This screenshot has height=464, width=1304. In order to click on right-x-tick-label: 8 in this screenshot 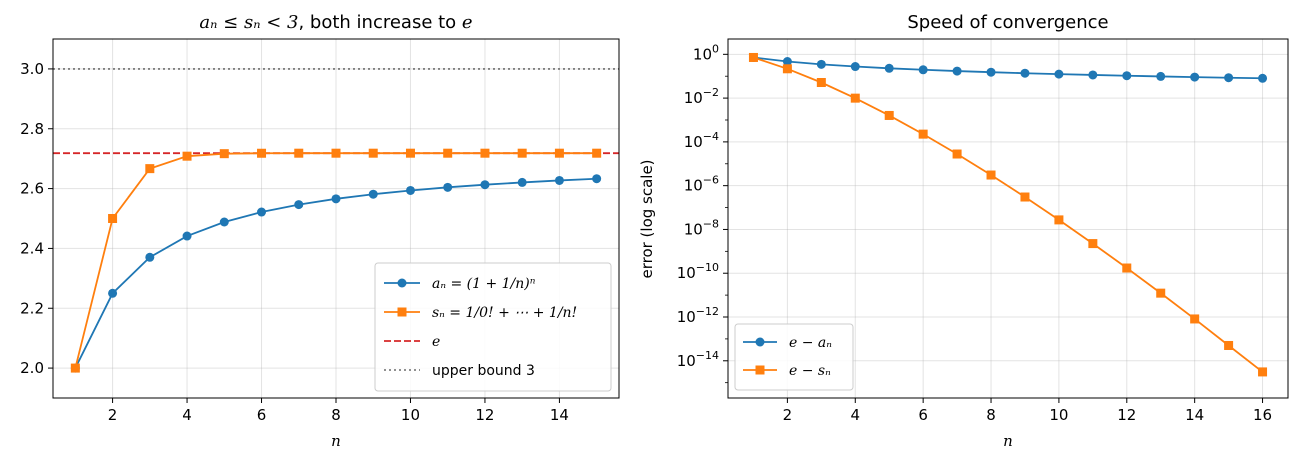, I will do `click(991, 415)`.